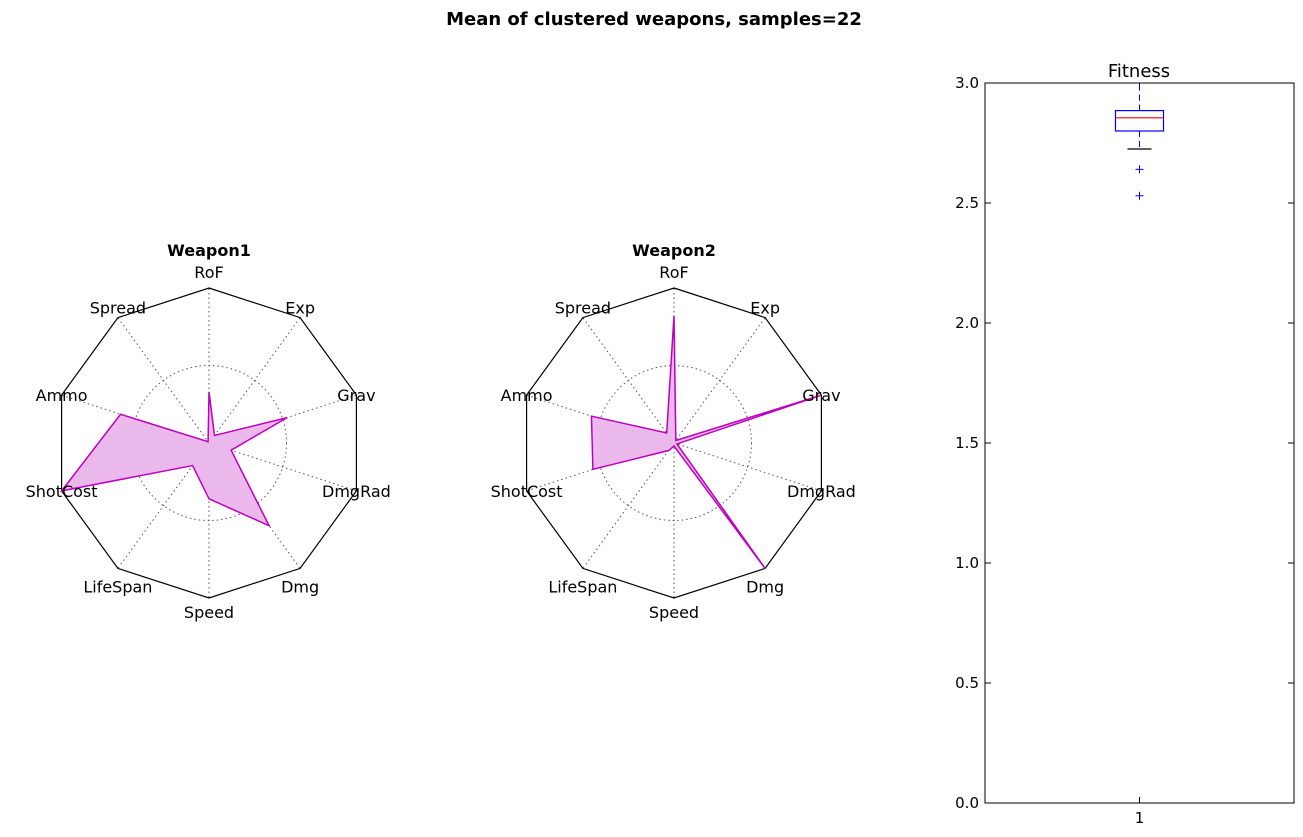 Image resolution: width=1303 pixels, height=837 pixels. What do you see at coordinates (967, 203) in the screenshot?
I see `y-tick-label: 2.5` at bounding box center [967, 203].